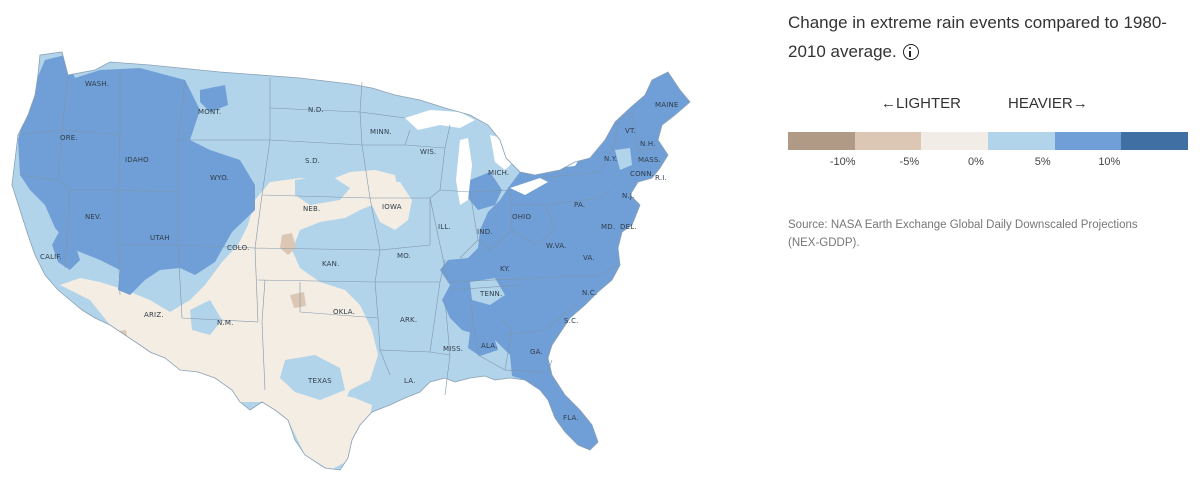 The image size is (1200, 483). Describe the element at coordinates (319, 381) in the screenshot. I see `label-tx: TEXAS` at that location.